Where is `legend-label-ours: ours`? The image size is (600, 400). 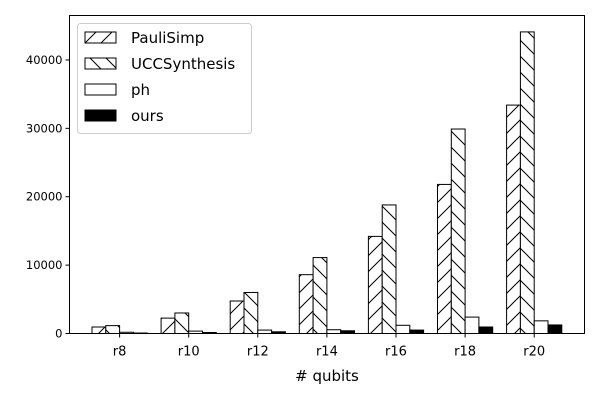
legend-label-ours: ours is located at coordinates (147, 116).